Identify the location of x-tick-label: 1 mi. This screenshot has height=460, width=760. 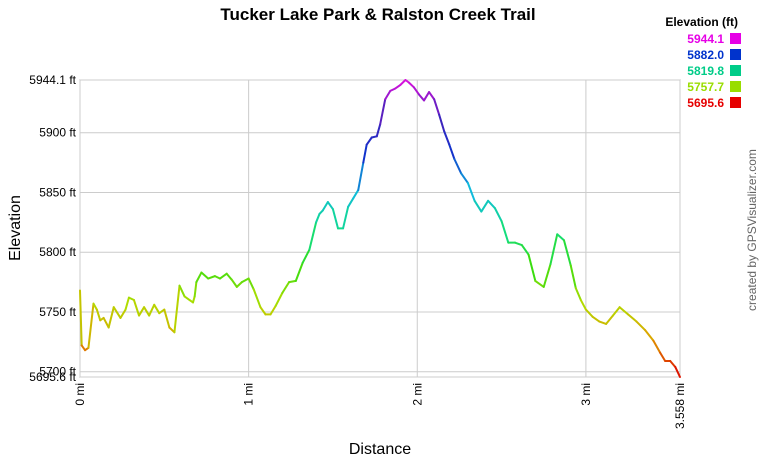
(249, 394).